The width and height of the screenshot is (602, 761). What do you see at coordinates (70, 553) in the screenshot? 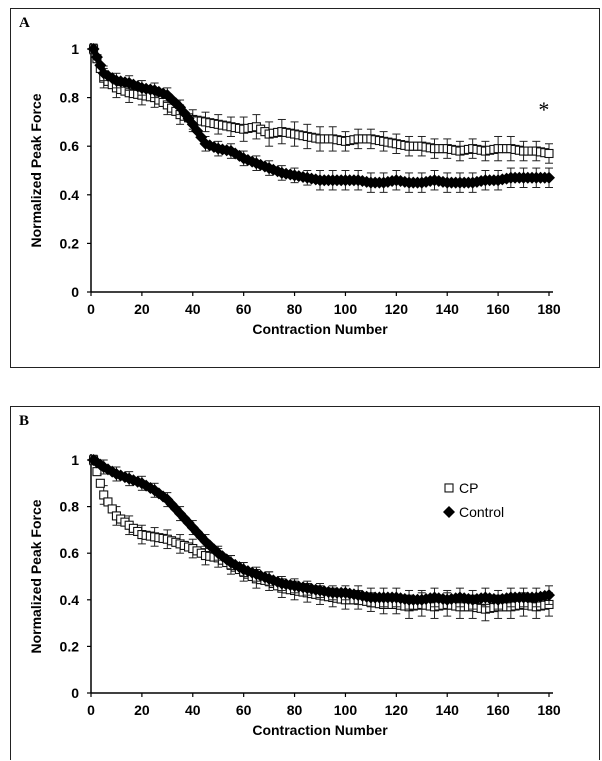
I see `chart-b-y-tick-label: 0.6` at bounding box center [70, 553].